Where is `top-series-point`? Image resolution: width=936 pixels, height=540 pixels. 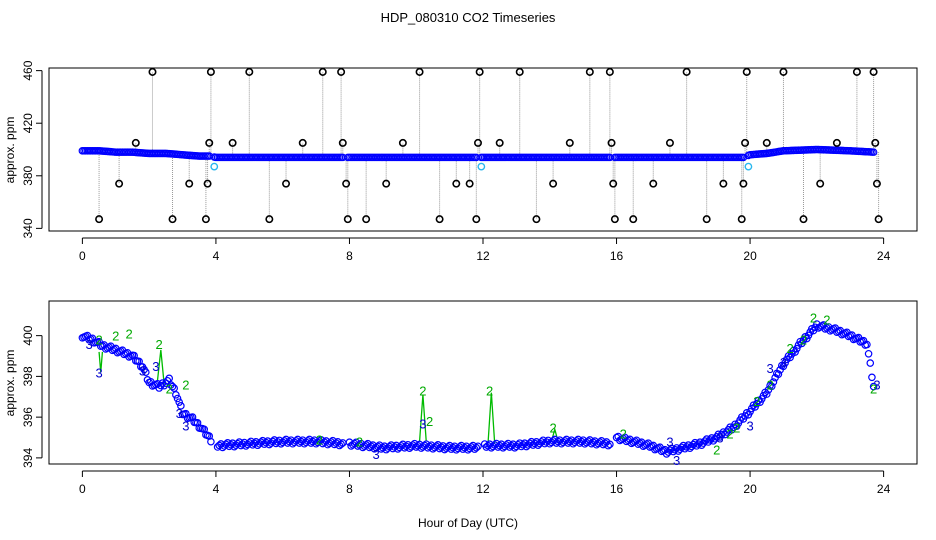
top-series-point is located at coordinates (873, 152).